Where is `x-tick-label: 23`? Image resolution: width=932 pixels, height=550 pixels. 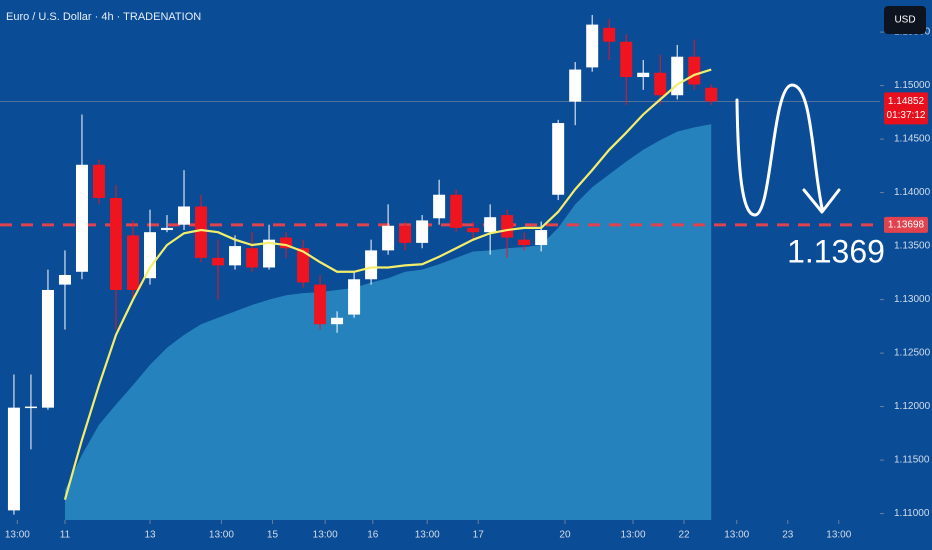 x-tick-label: 23 is located at coordinates (788, 535).